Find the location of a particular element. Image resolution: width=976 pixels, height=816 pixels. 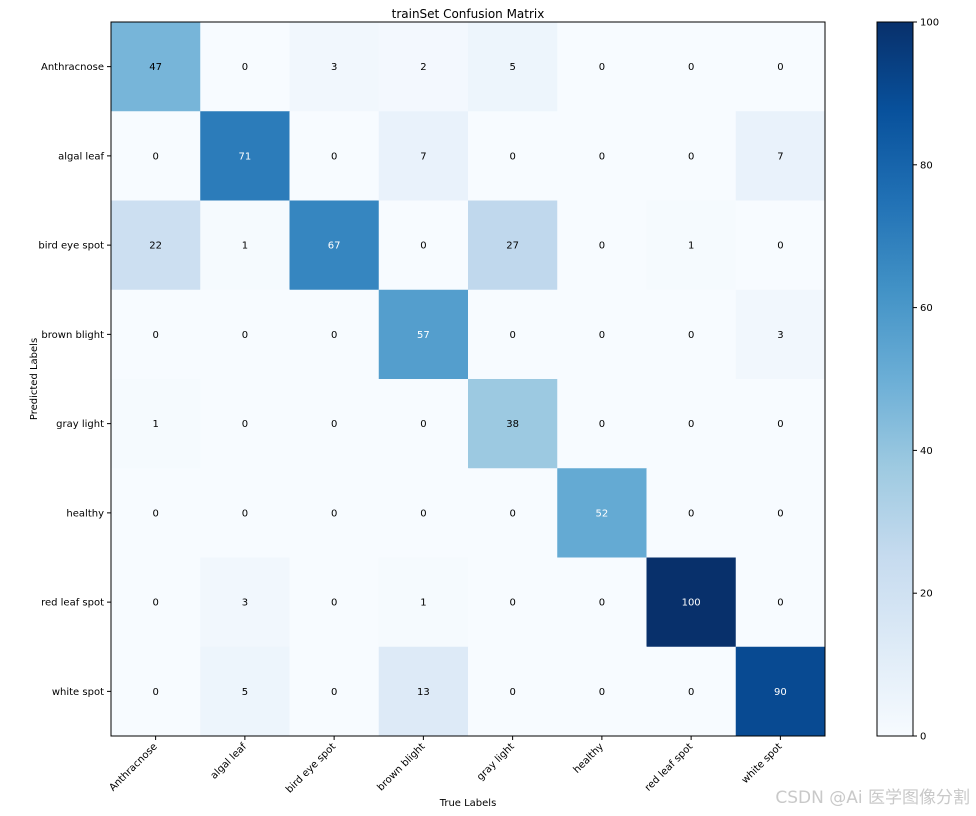

x-tick-label: gray light is located at coordinates (496, 762).